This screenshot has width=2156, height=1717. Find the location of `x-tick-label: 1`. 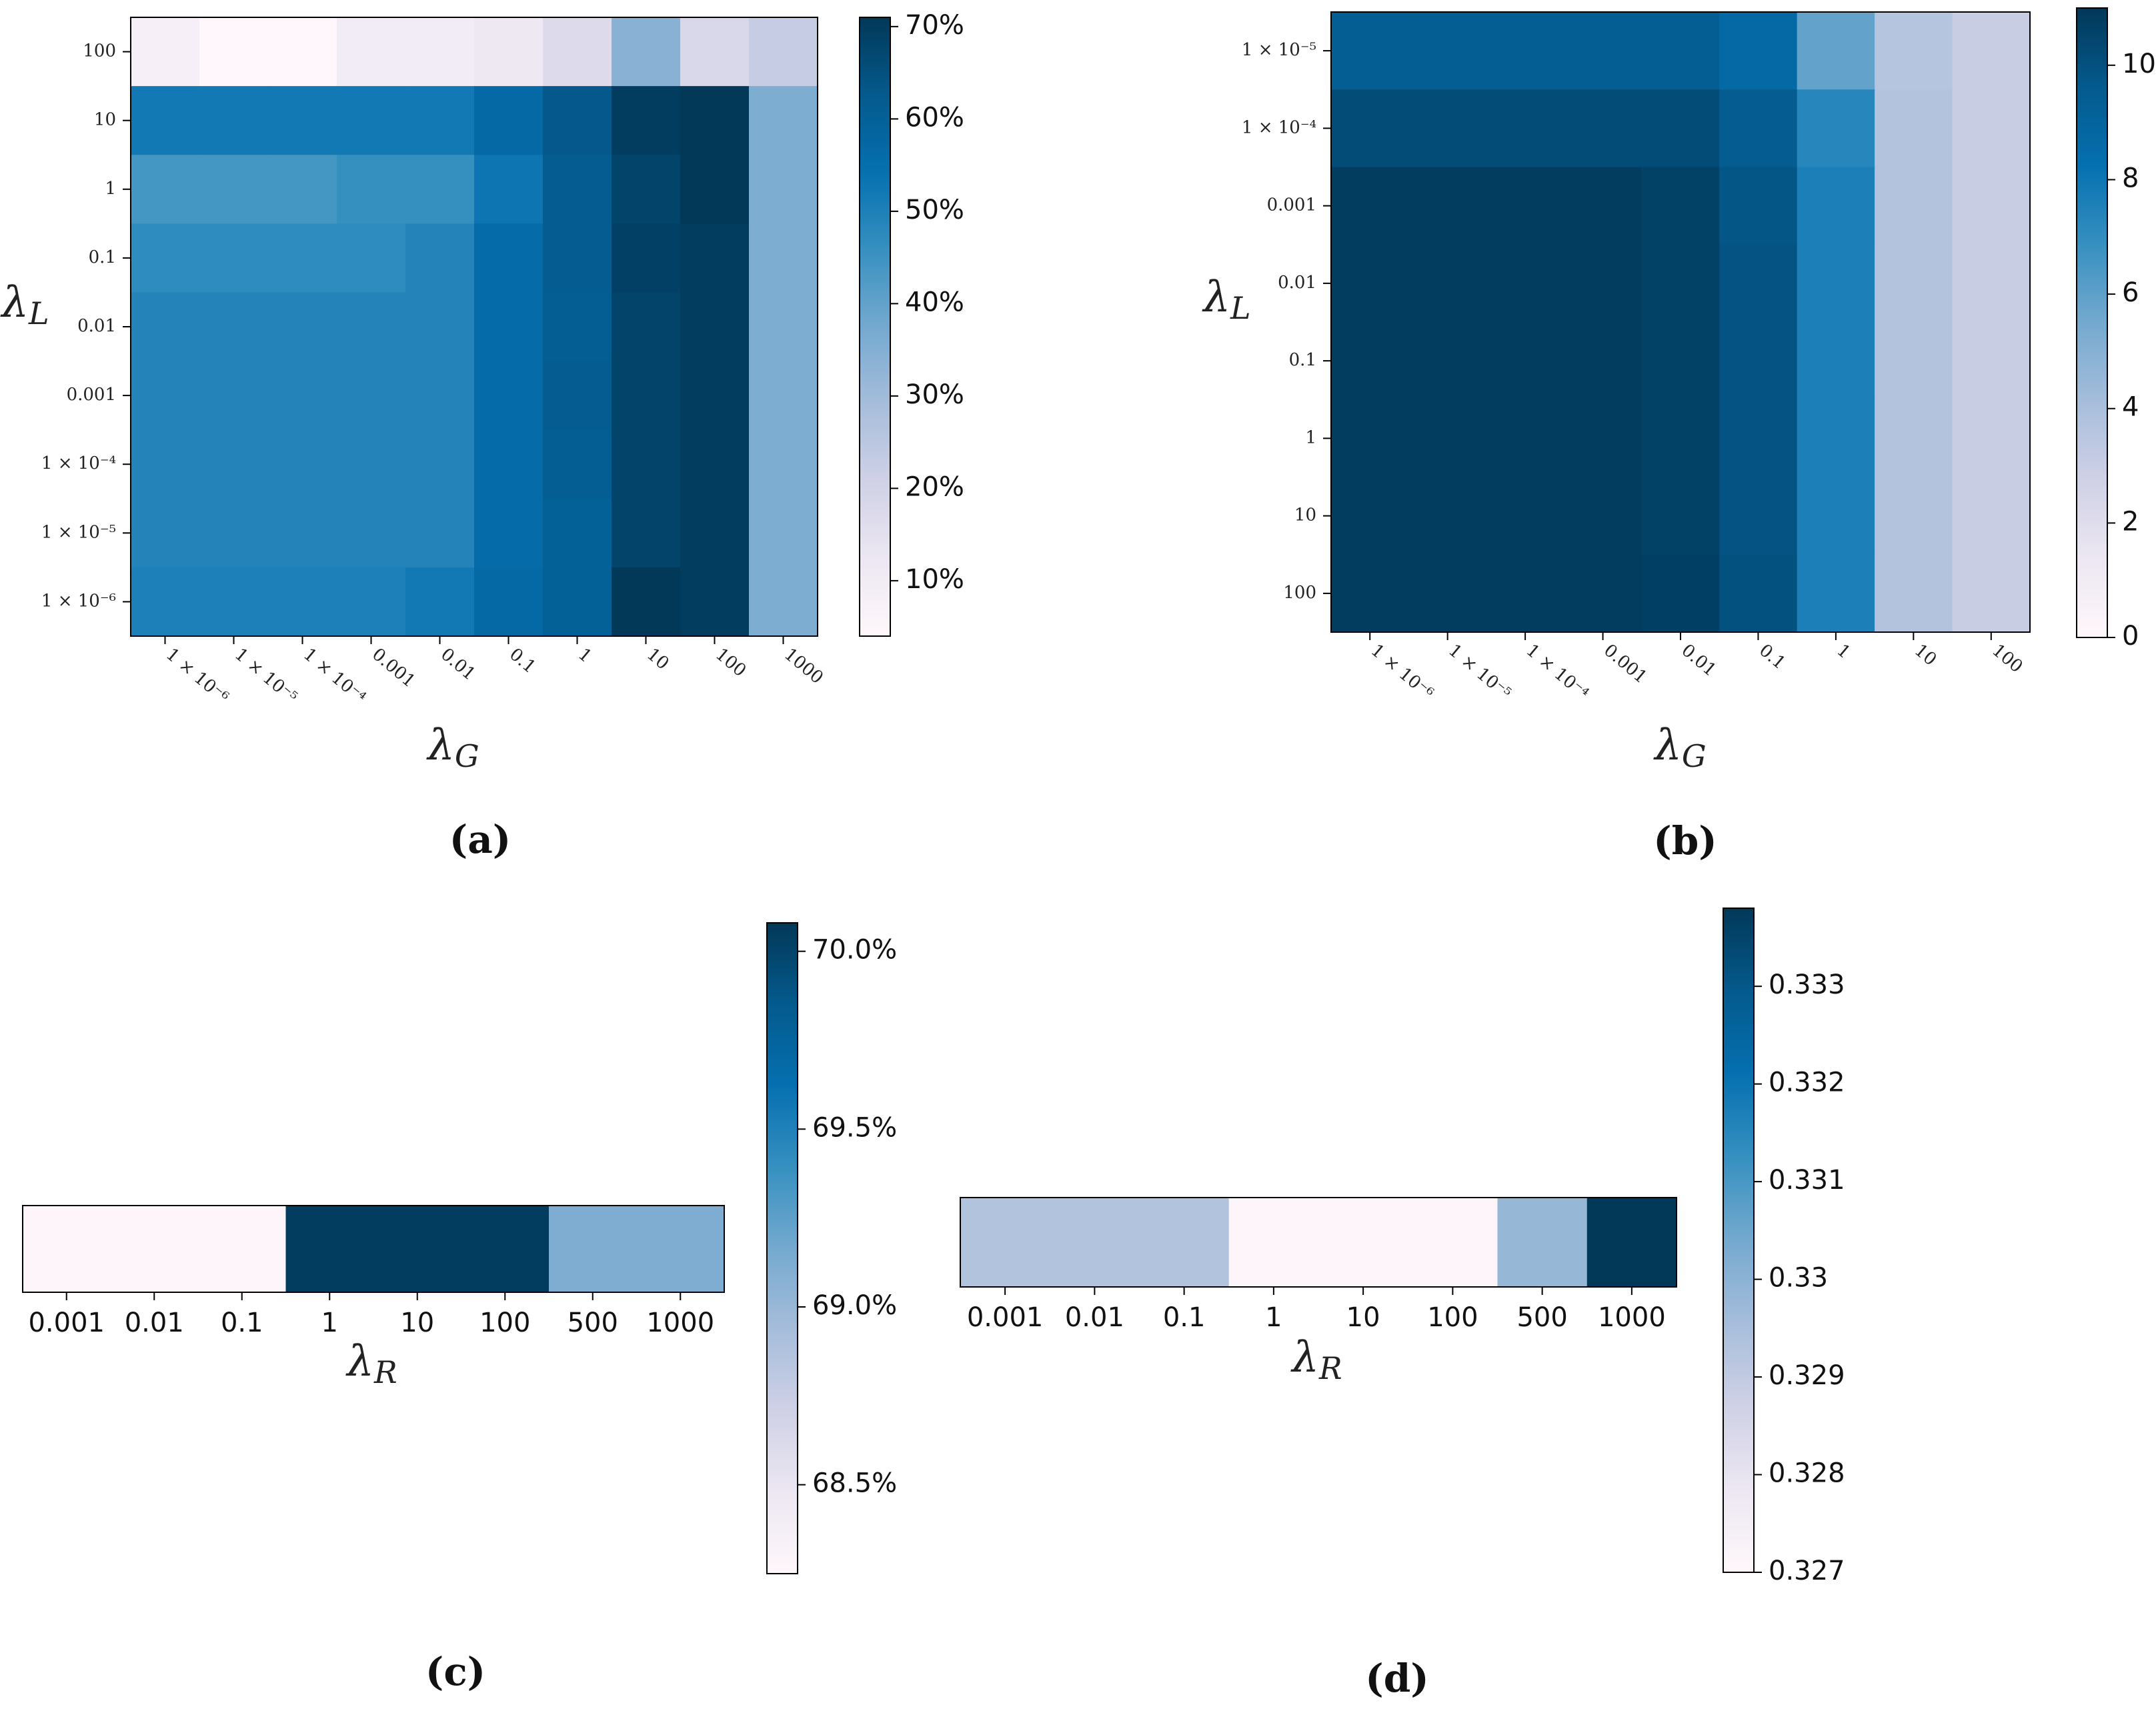

x-tick-label: 1 is located at coordinates (1273, 1317).